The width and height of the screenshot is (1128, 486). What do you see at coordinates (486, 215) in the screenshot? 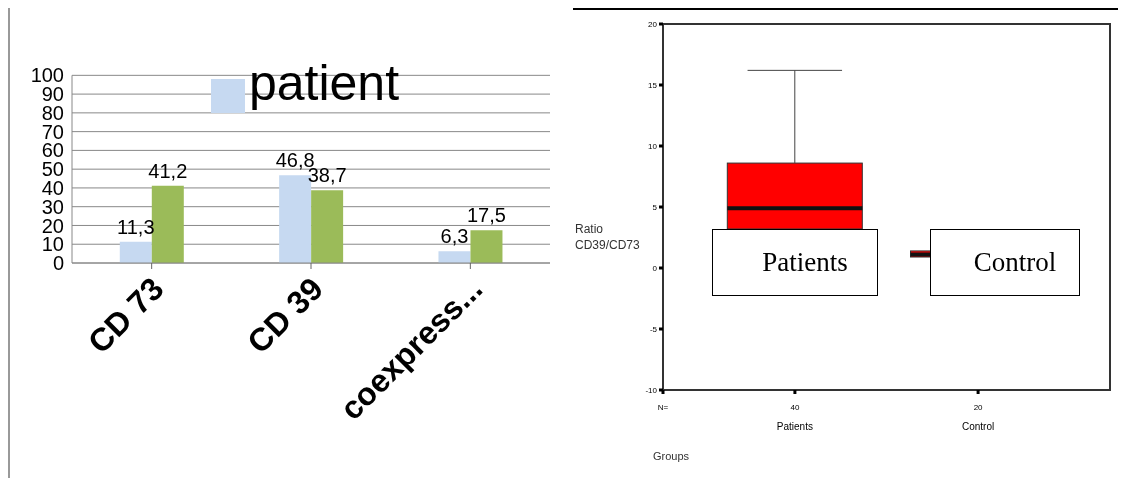
I see `data-label: 17,5` at bounding box center [486, 215].